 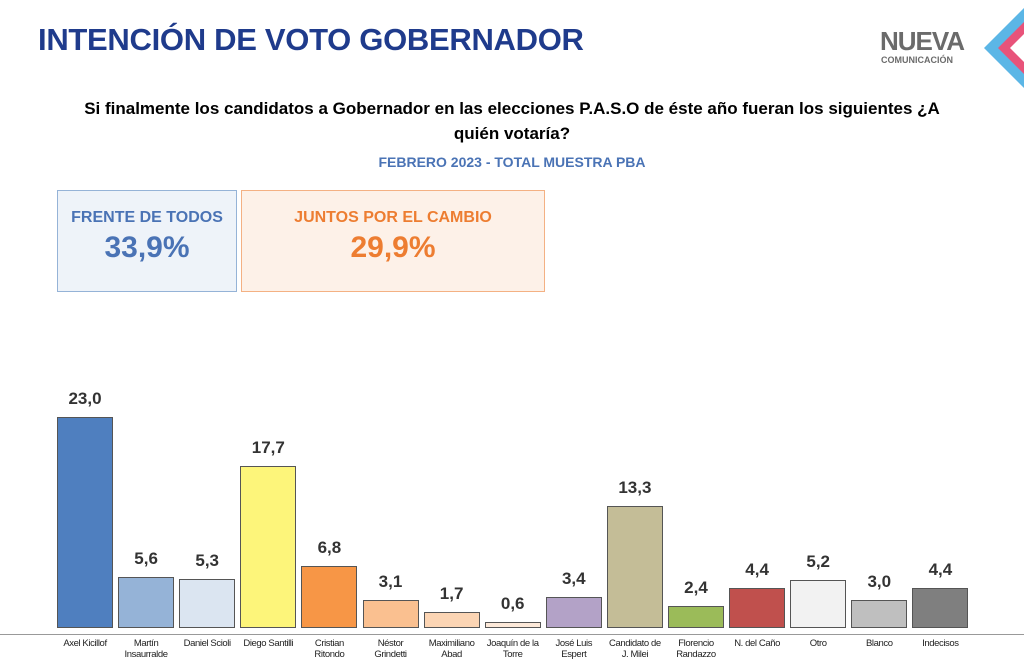 What do you see at coordinates (311, 39) in the screenshot?
I see `title: INTENCIÓN DE VOTO GOBERNADOR` at bounding box center [311, 39].